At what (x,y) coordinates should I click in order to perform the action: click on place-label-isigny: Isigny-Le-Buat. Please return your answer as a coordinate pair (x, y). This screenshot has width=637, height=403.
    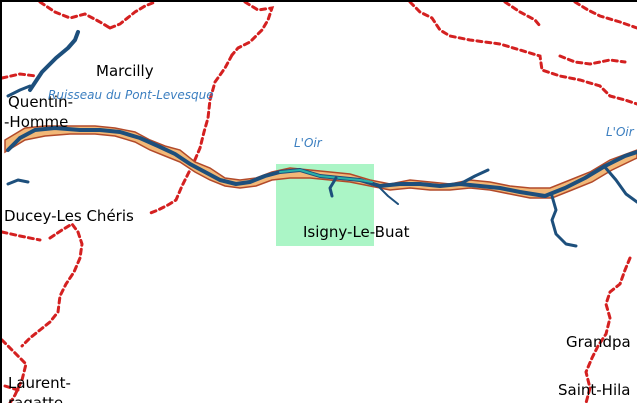
    Looking at the image, I should click on (356, 232).